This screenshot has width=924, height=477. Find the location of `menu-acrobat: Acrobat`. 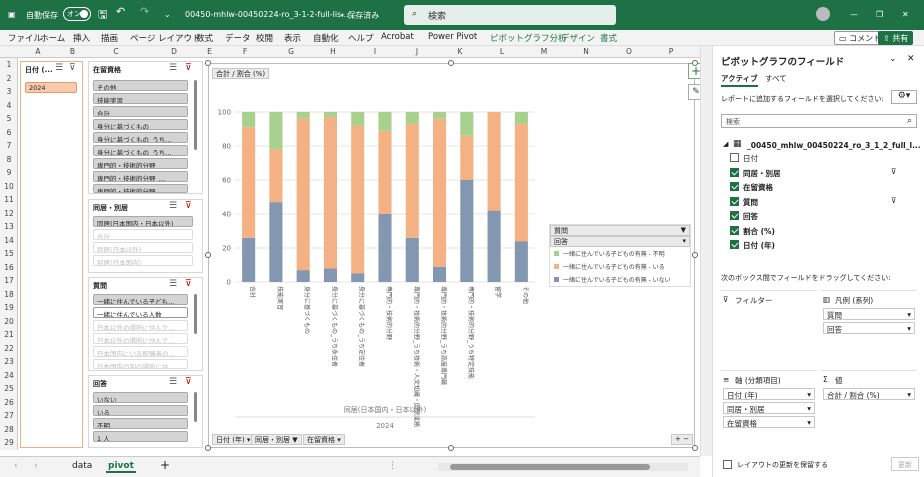

menu-acrobat: Acrobat is located at coordinates (397, 37).